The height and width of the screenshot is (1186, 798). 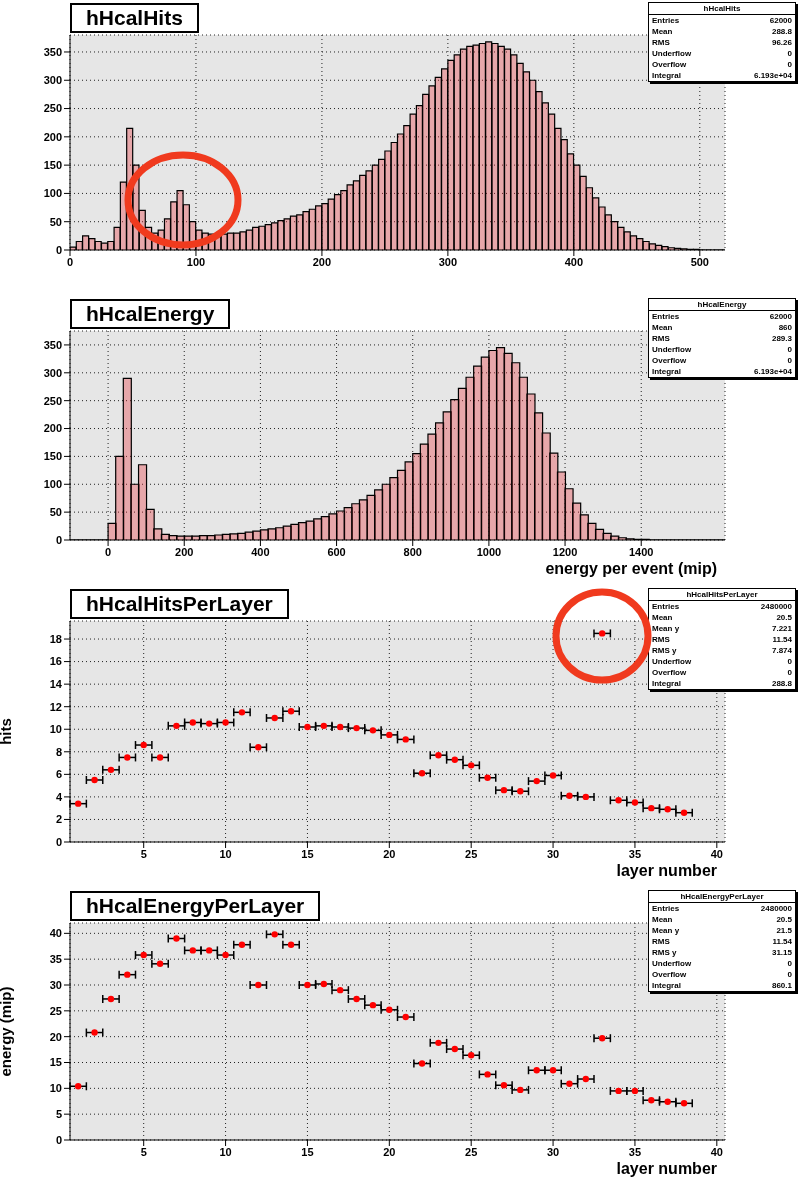 What do you see at coordinates (722, 952) in the screenshot?
I see `text: RMS y 31.15` at bounding box center [722, 952].